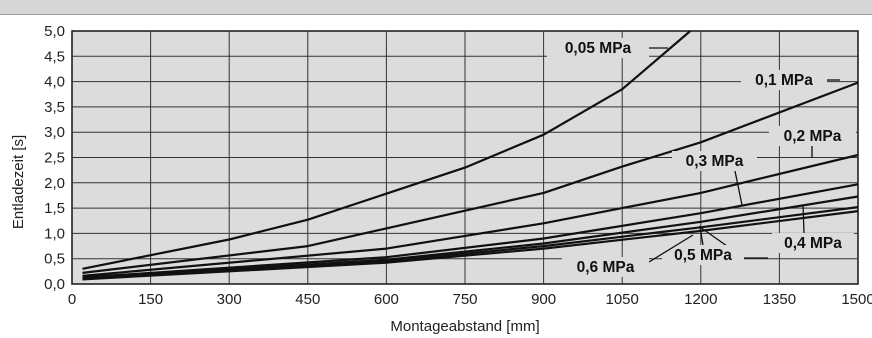 Image resolution: width=872 pixels, height=338 pixels. I want to click on x-tick-label: 750, so click(464, 299).